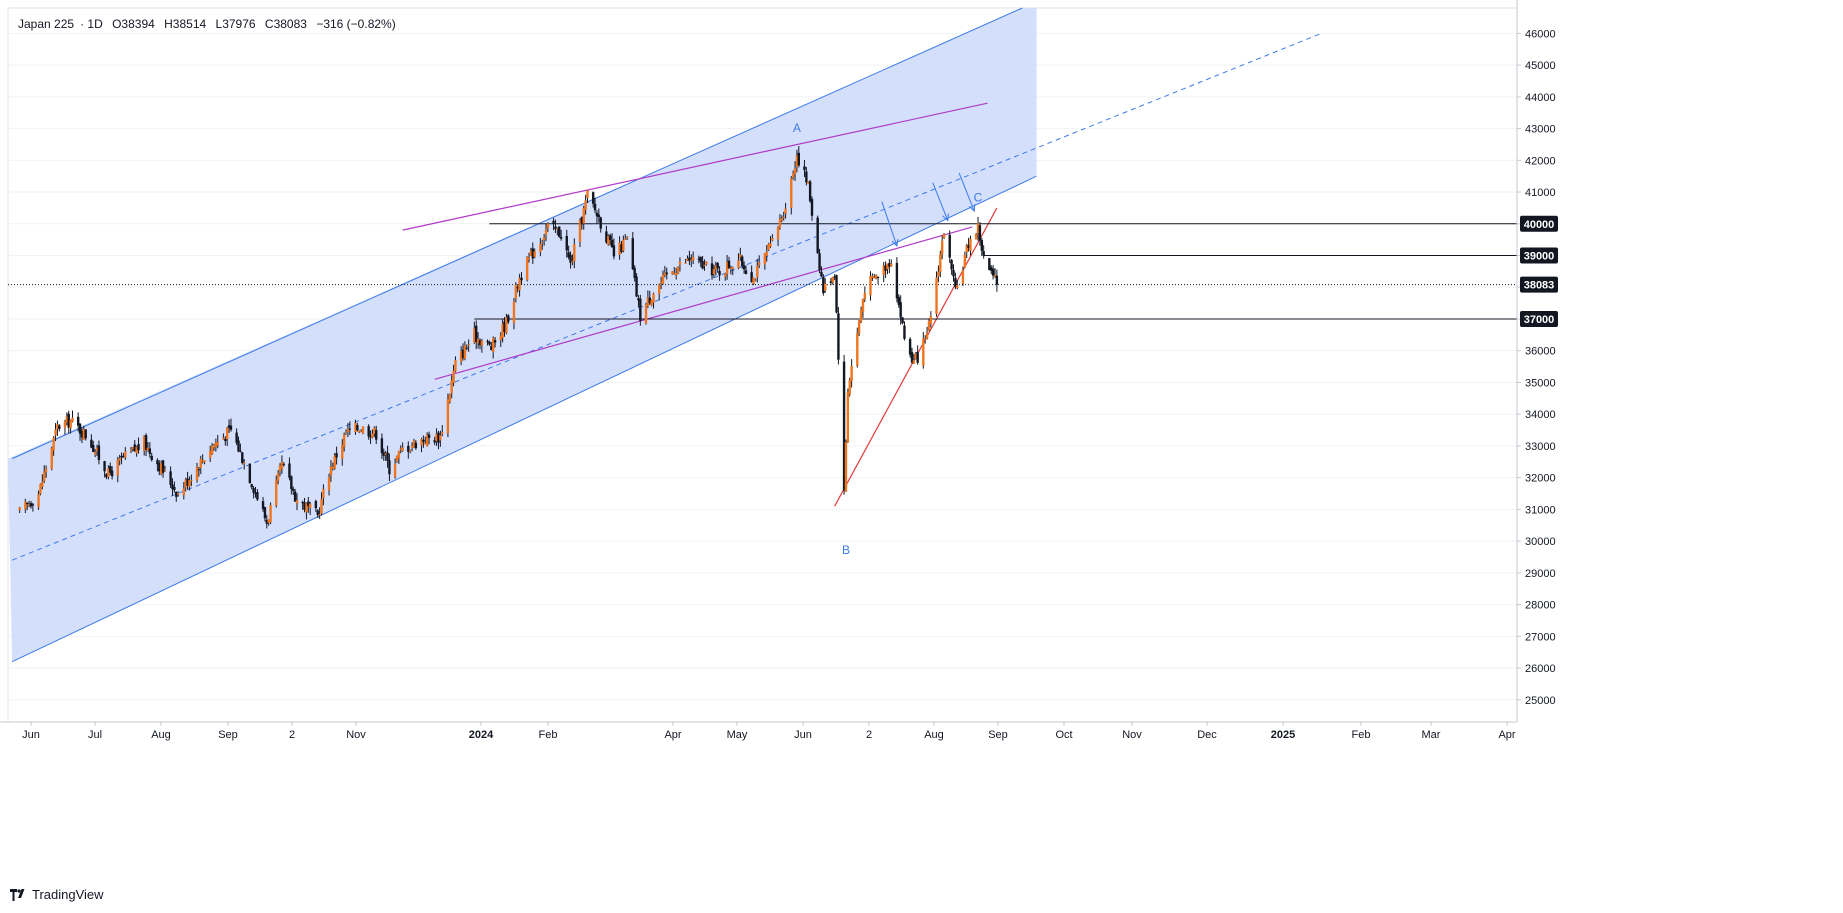 The width and height of the screenshot is (1843, 913). What do you see at coordinates (1540, 574) in the screenshot?
I see `y-tick-label: 29000` at bounding box center [1540, 574].